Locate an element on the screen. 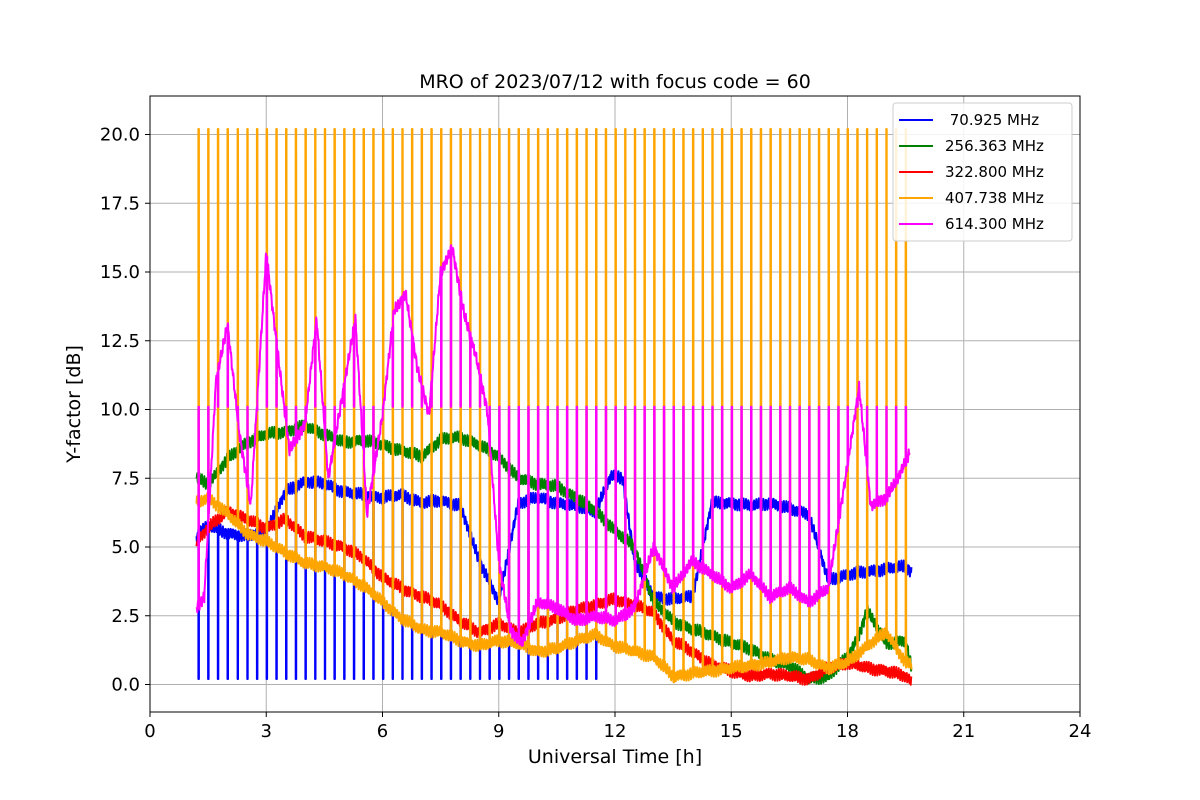 This screenshot has height=800, width=1200. chart-title: MRO of 2023/07/12 with focus code = 60 is located at coordinates (615, 82).